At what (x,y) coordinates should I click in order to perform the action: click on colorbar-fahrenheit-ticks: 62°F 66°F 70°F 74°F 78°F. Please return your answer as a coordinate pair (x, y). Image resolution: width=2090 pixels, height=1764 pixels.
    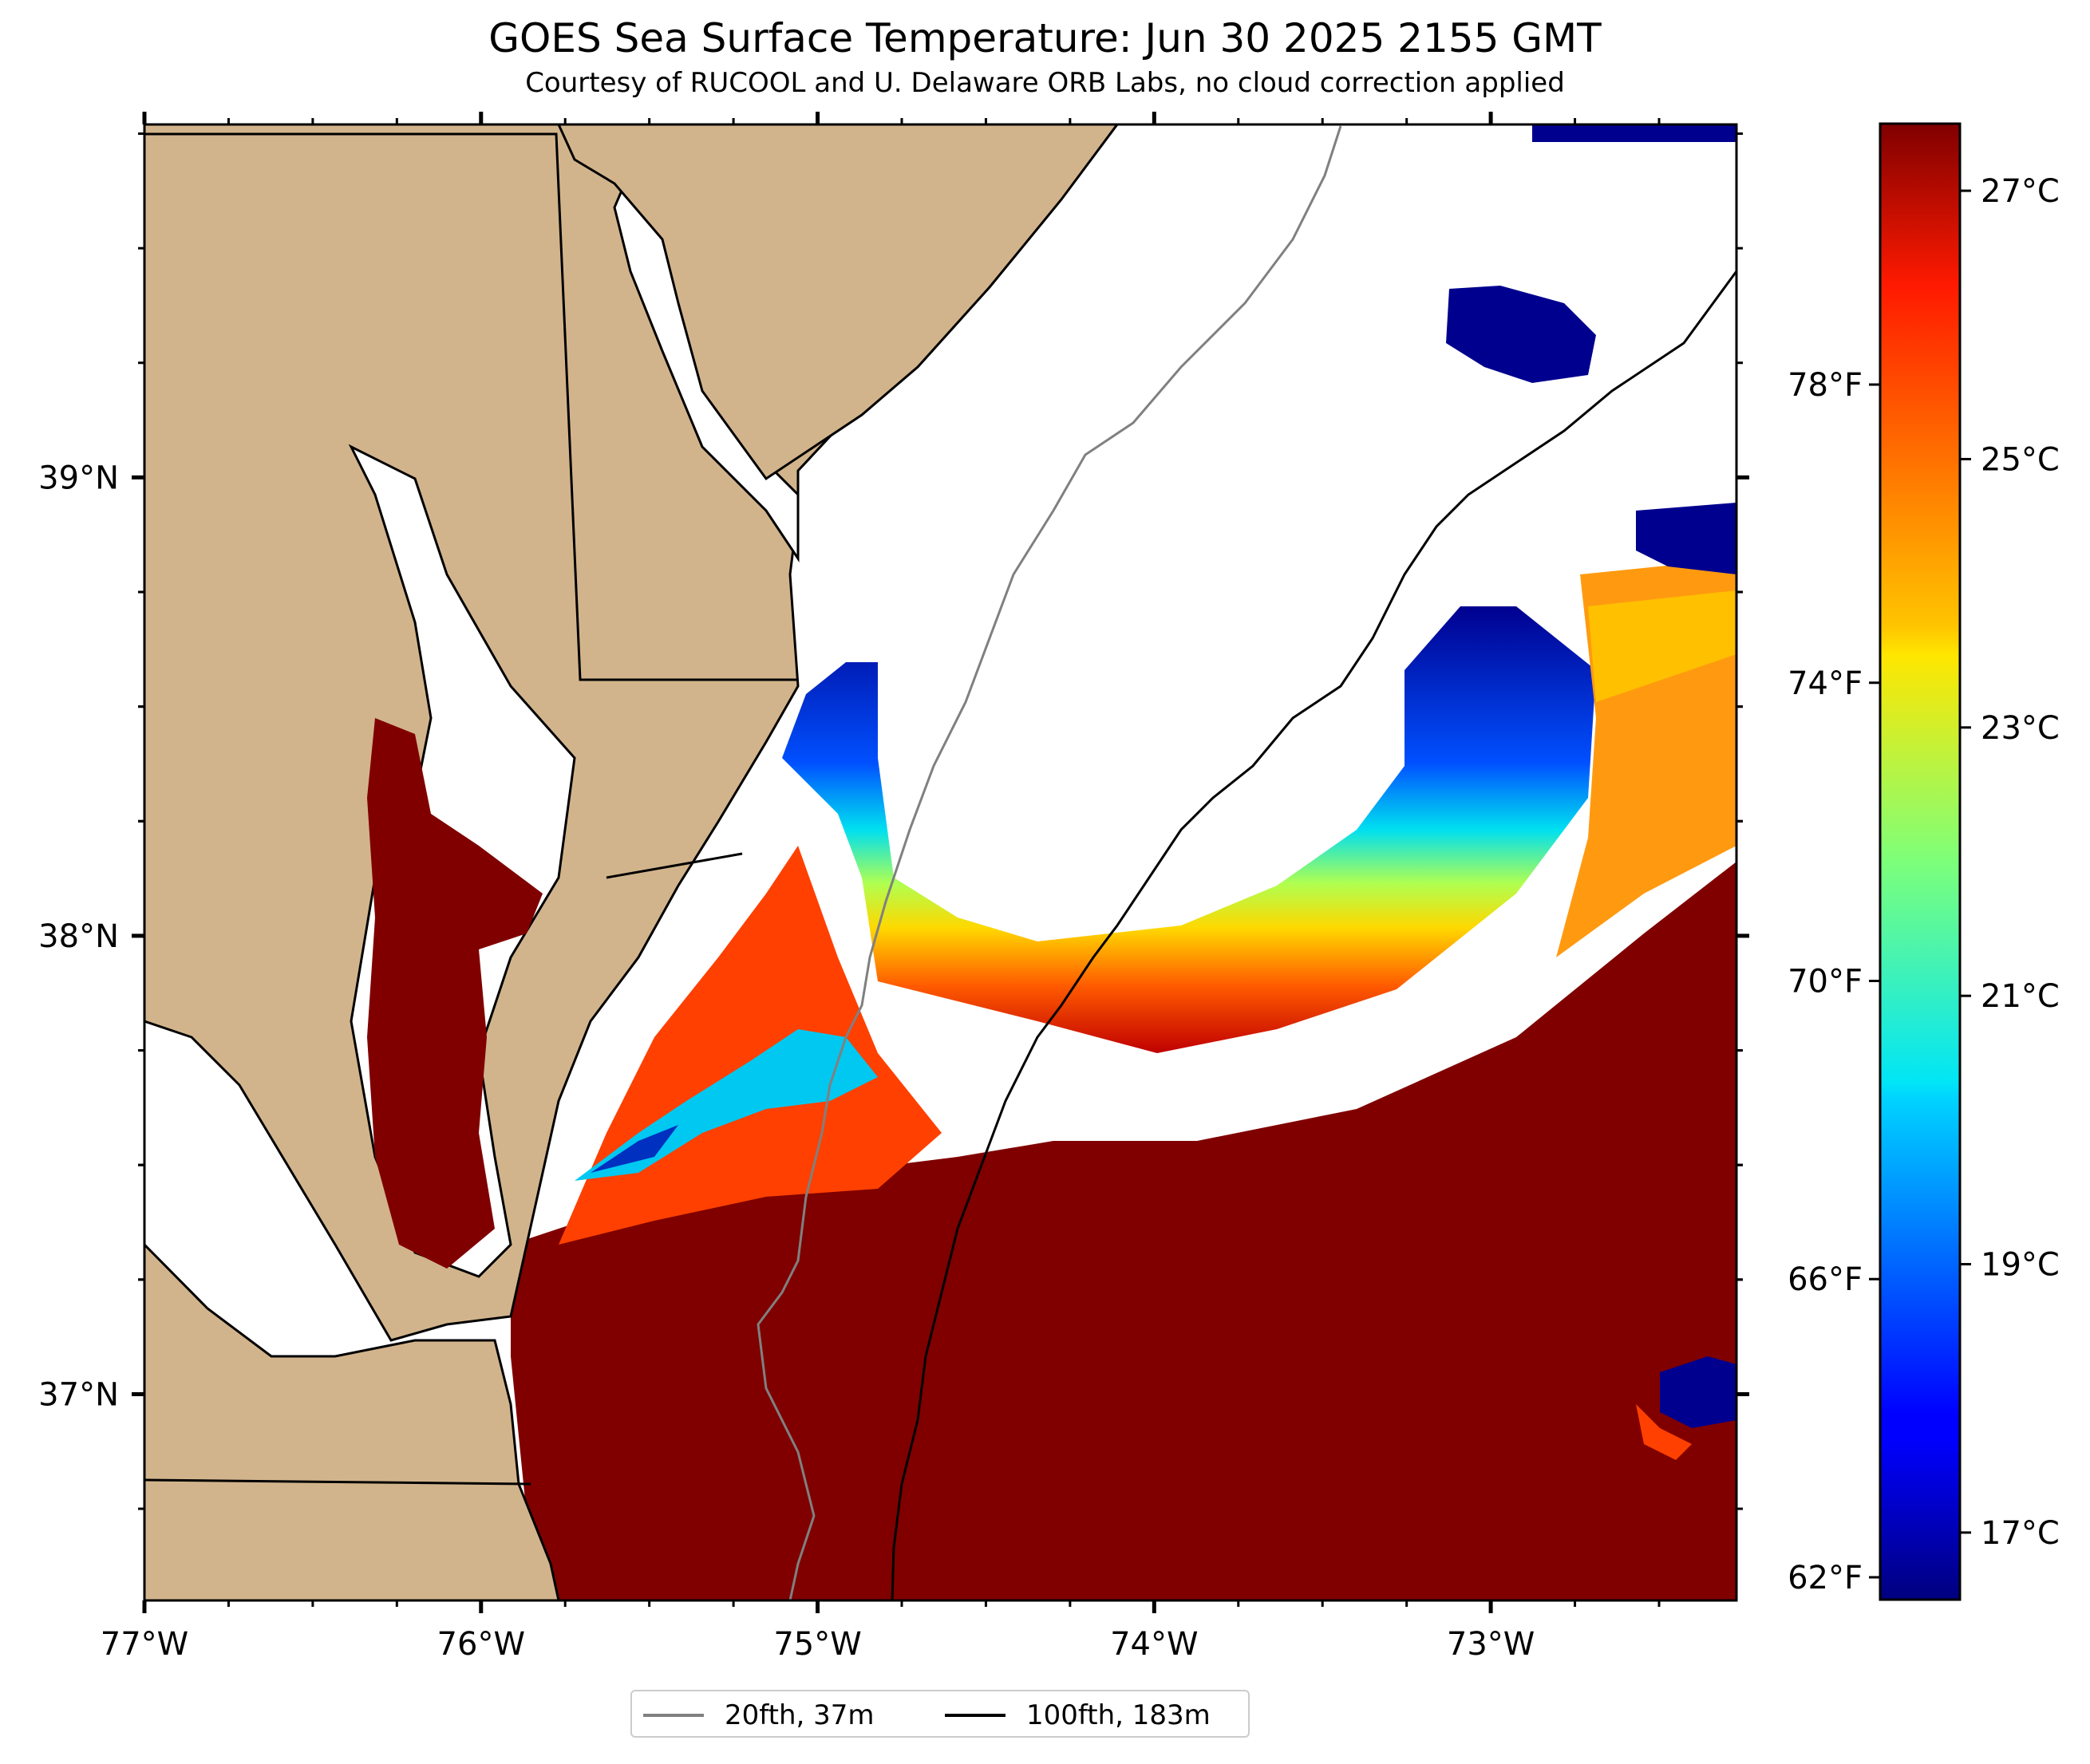
    Looking at the image, I should click on (1834, 981).